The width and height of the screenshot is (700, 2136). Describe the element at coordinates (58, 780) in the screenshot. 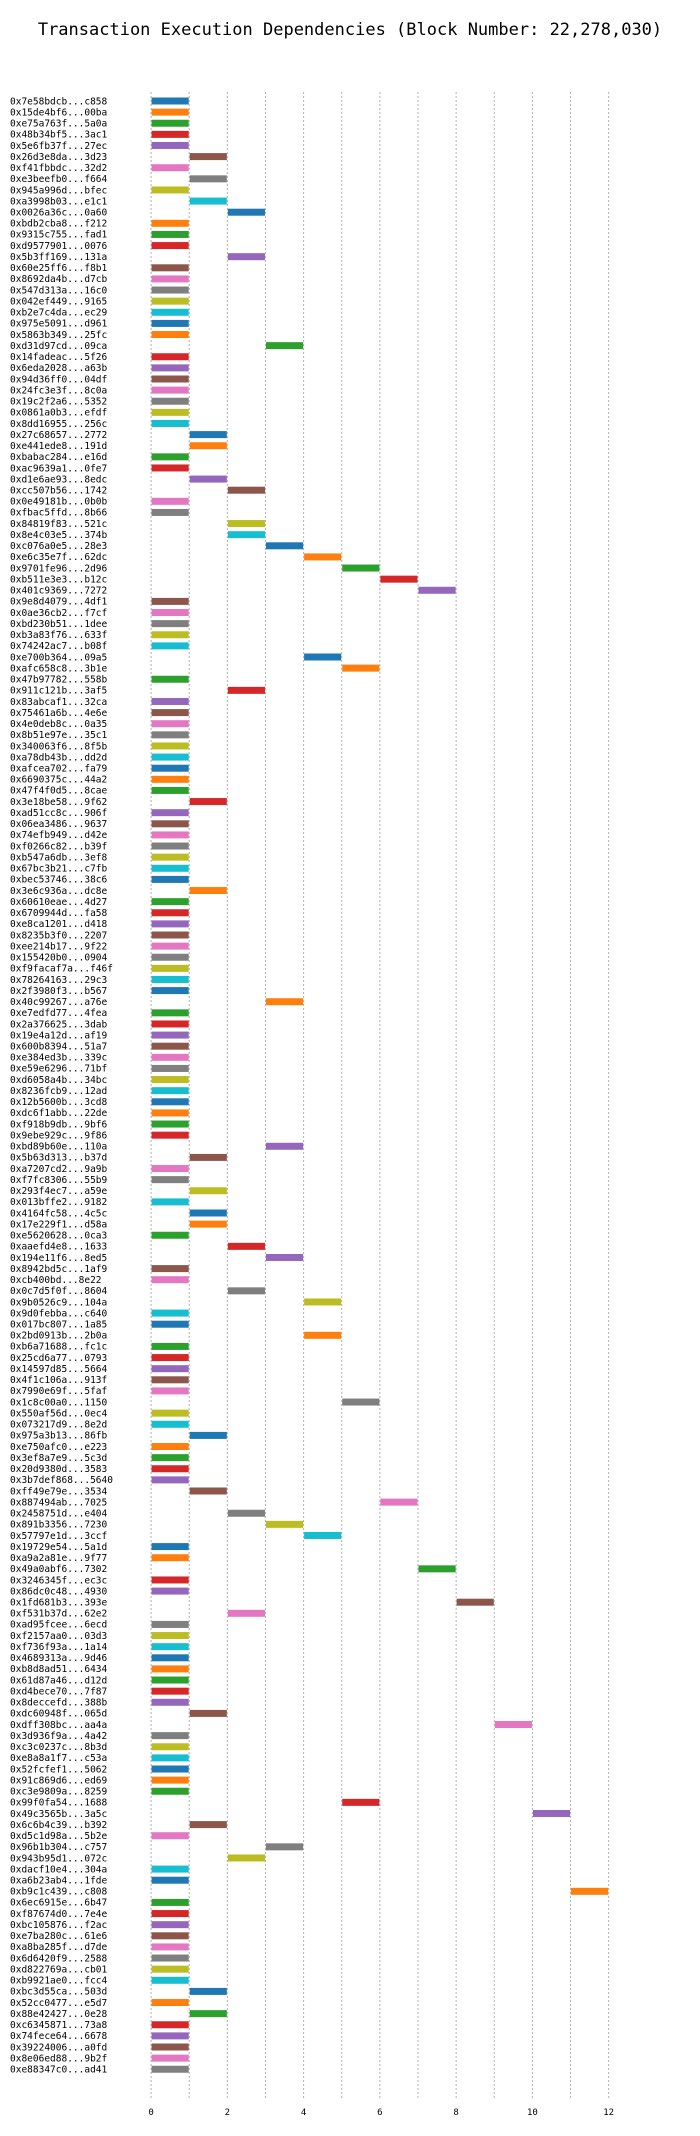

I see `transaction-label: 0x6690375c...44a2` at that location.